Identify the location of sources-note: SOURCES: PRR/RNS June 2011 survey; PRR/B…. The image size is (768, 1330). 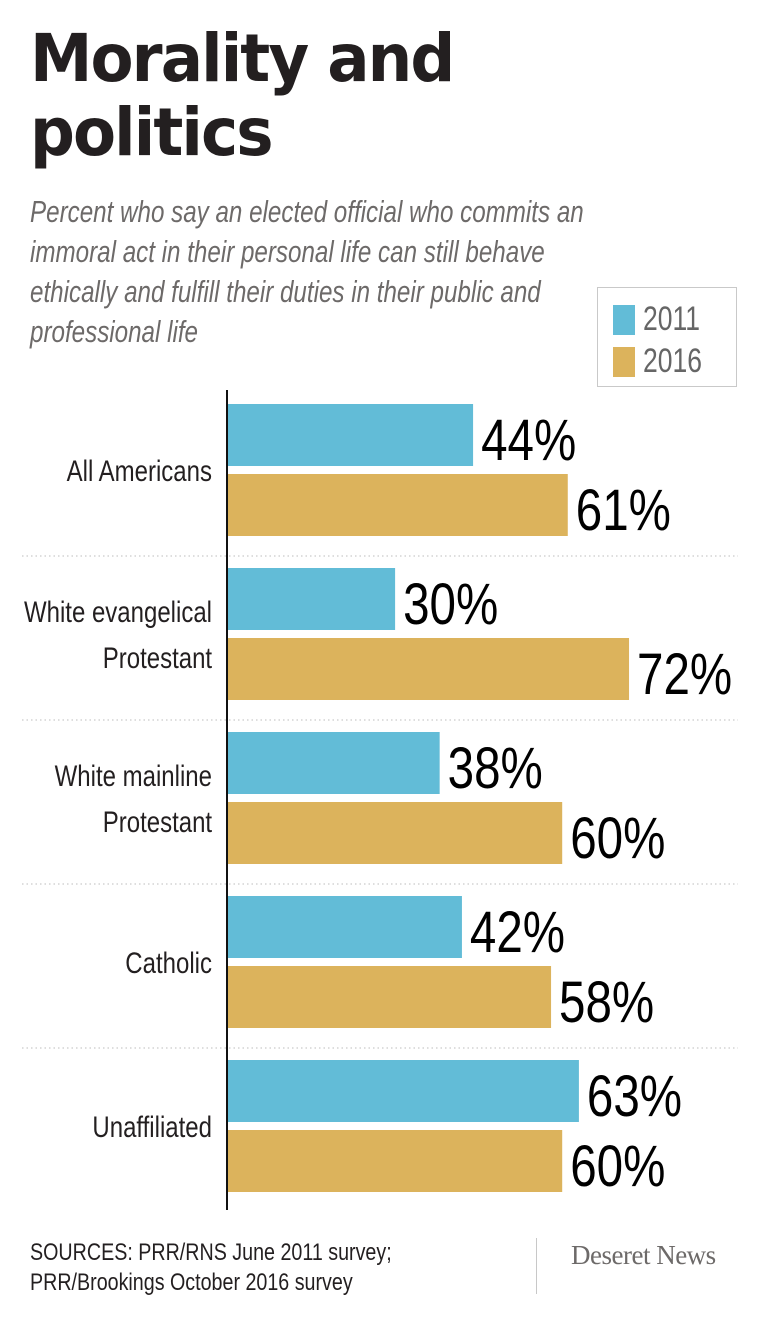
(211, 1268).